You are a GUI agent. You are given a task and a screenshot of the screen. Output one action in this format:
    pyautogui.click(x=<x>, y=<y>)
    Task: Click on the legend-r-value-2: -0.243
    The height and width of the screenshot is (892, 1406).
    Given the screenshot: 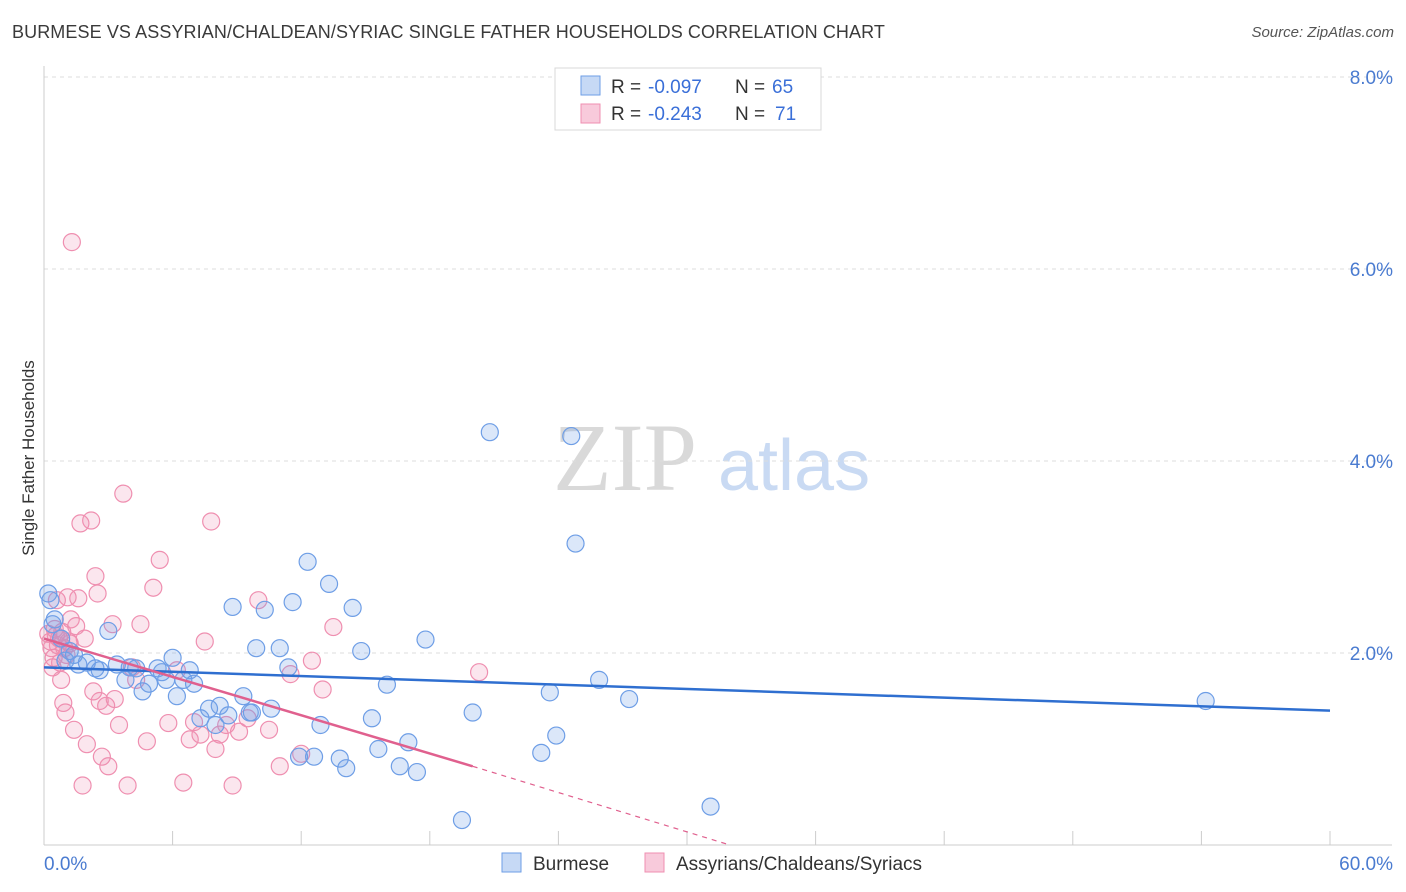 What is the action you would take?
    pyautogui.click(x=675, y=114)
    